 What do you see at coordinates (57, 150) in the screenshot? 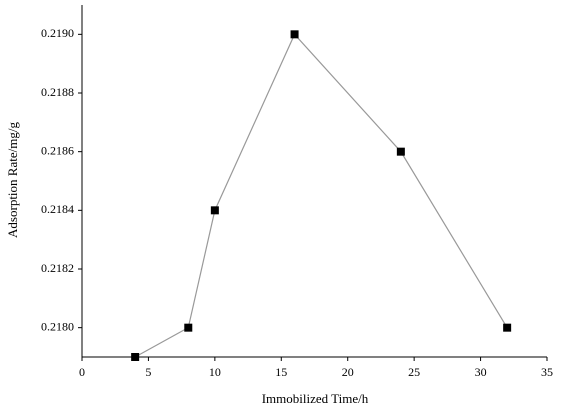
I see `y-tick-label: 0.2186` at bounding box center [57, 150].